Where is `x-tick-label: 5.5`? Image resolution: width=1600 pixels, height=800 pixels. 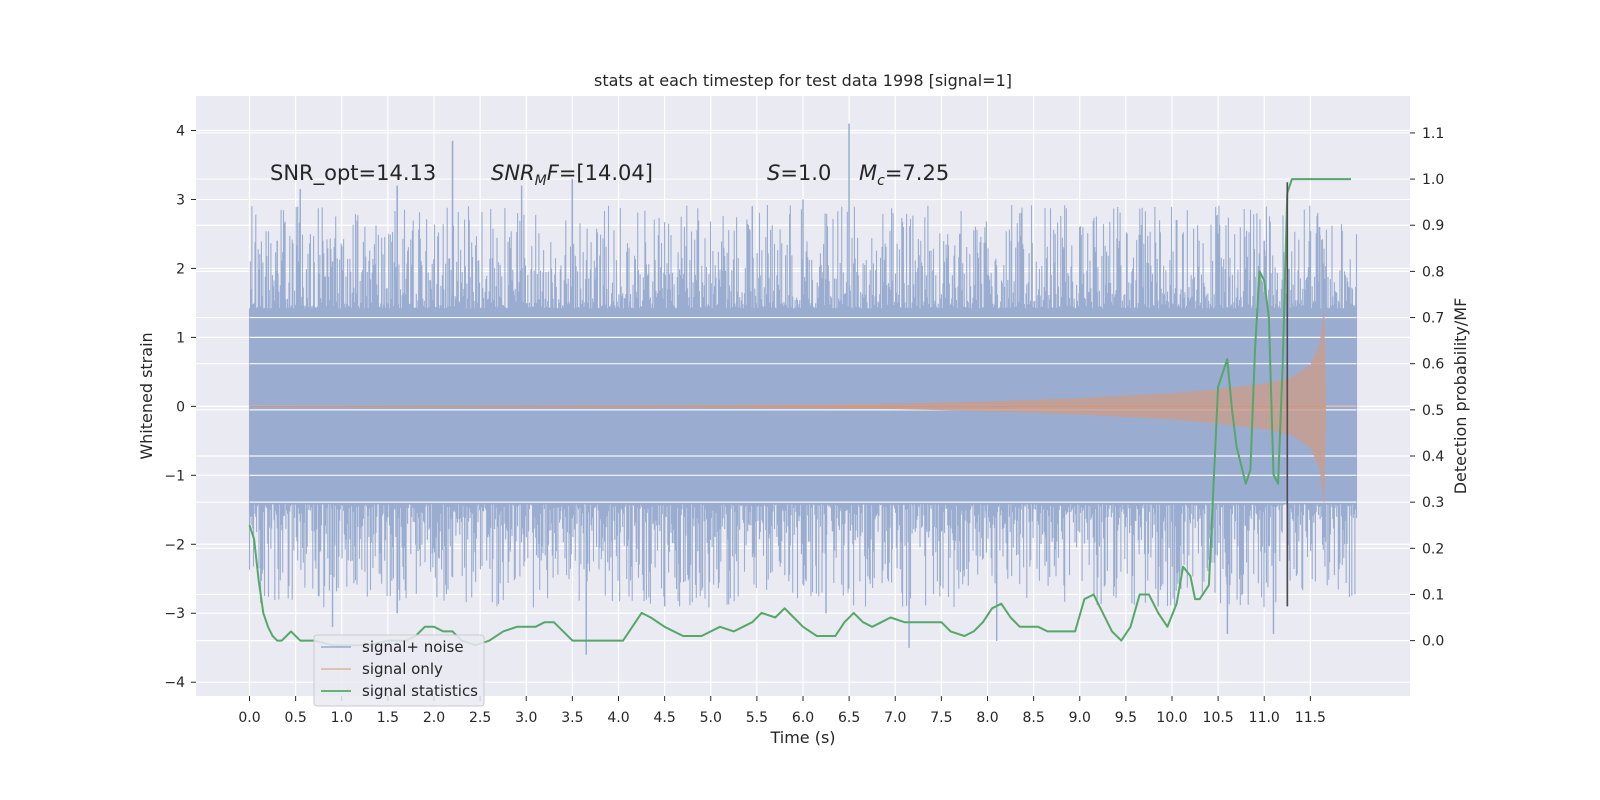 x-tick-label: 5.5 is located at coordinates (757, 718).